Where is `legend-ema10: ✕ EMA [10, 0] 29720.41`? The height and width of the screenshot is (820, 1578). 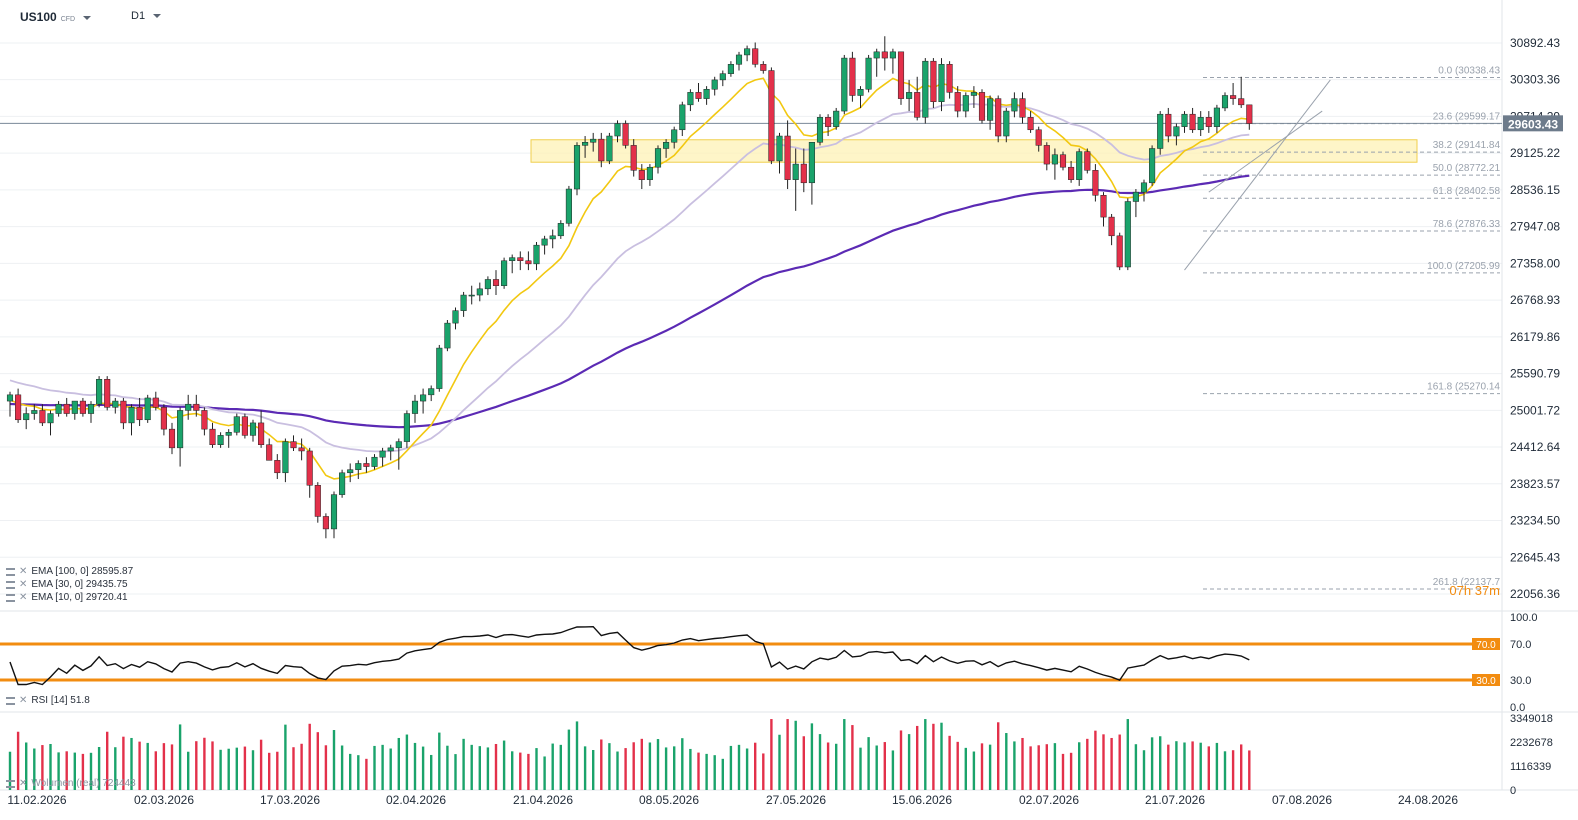 legend-ema10: ✕ EMA [10, 0] 29720.41 is located at coordinates (67, 597).